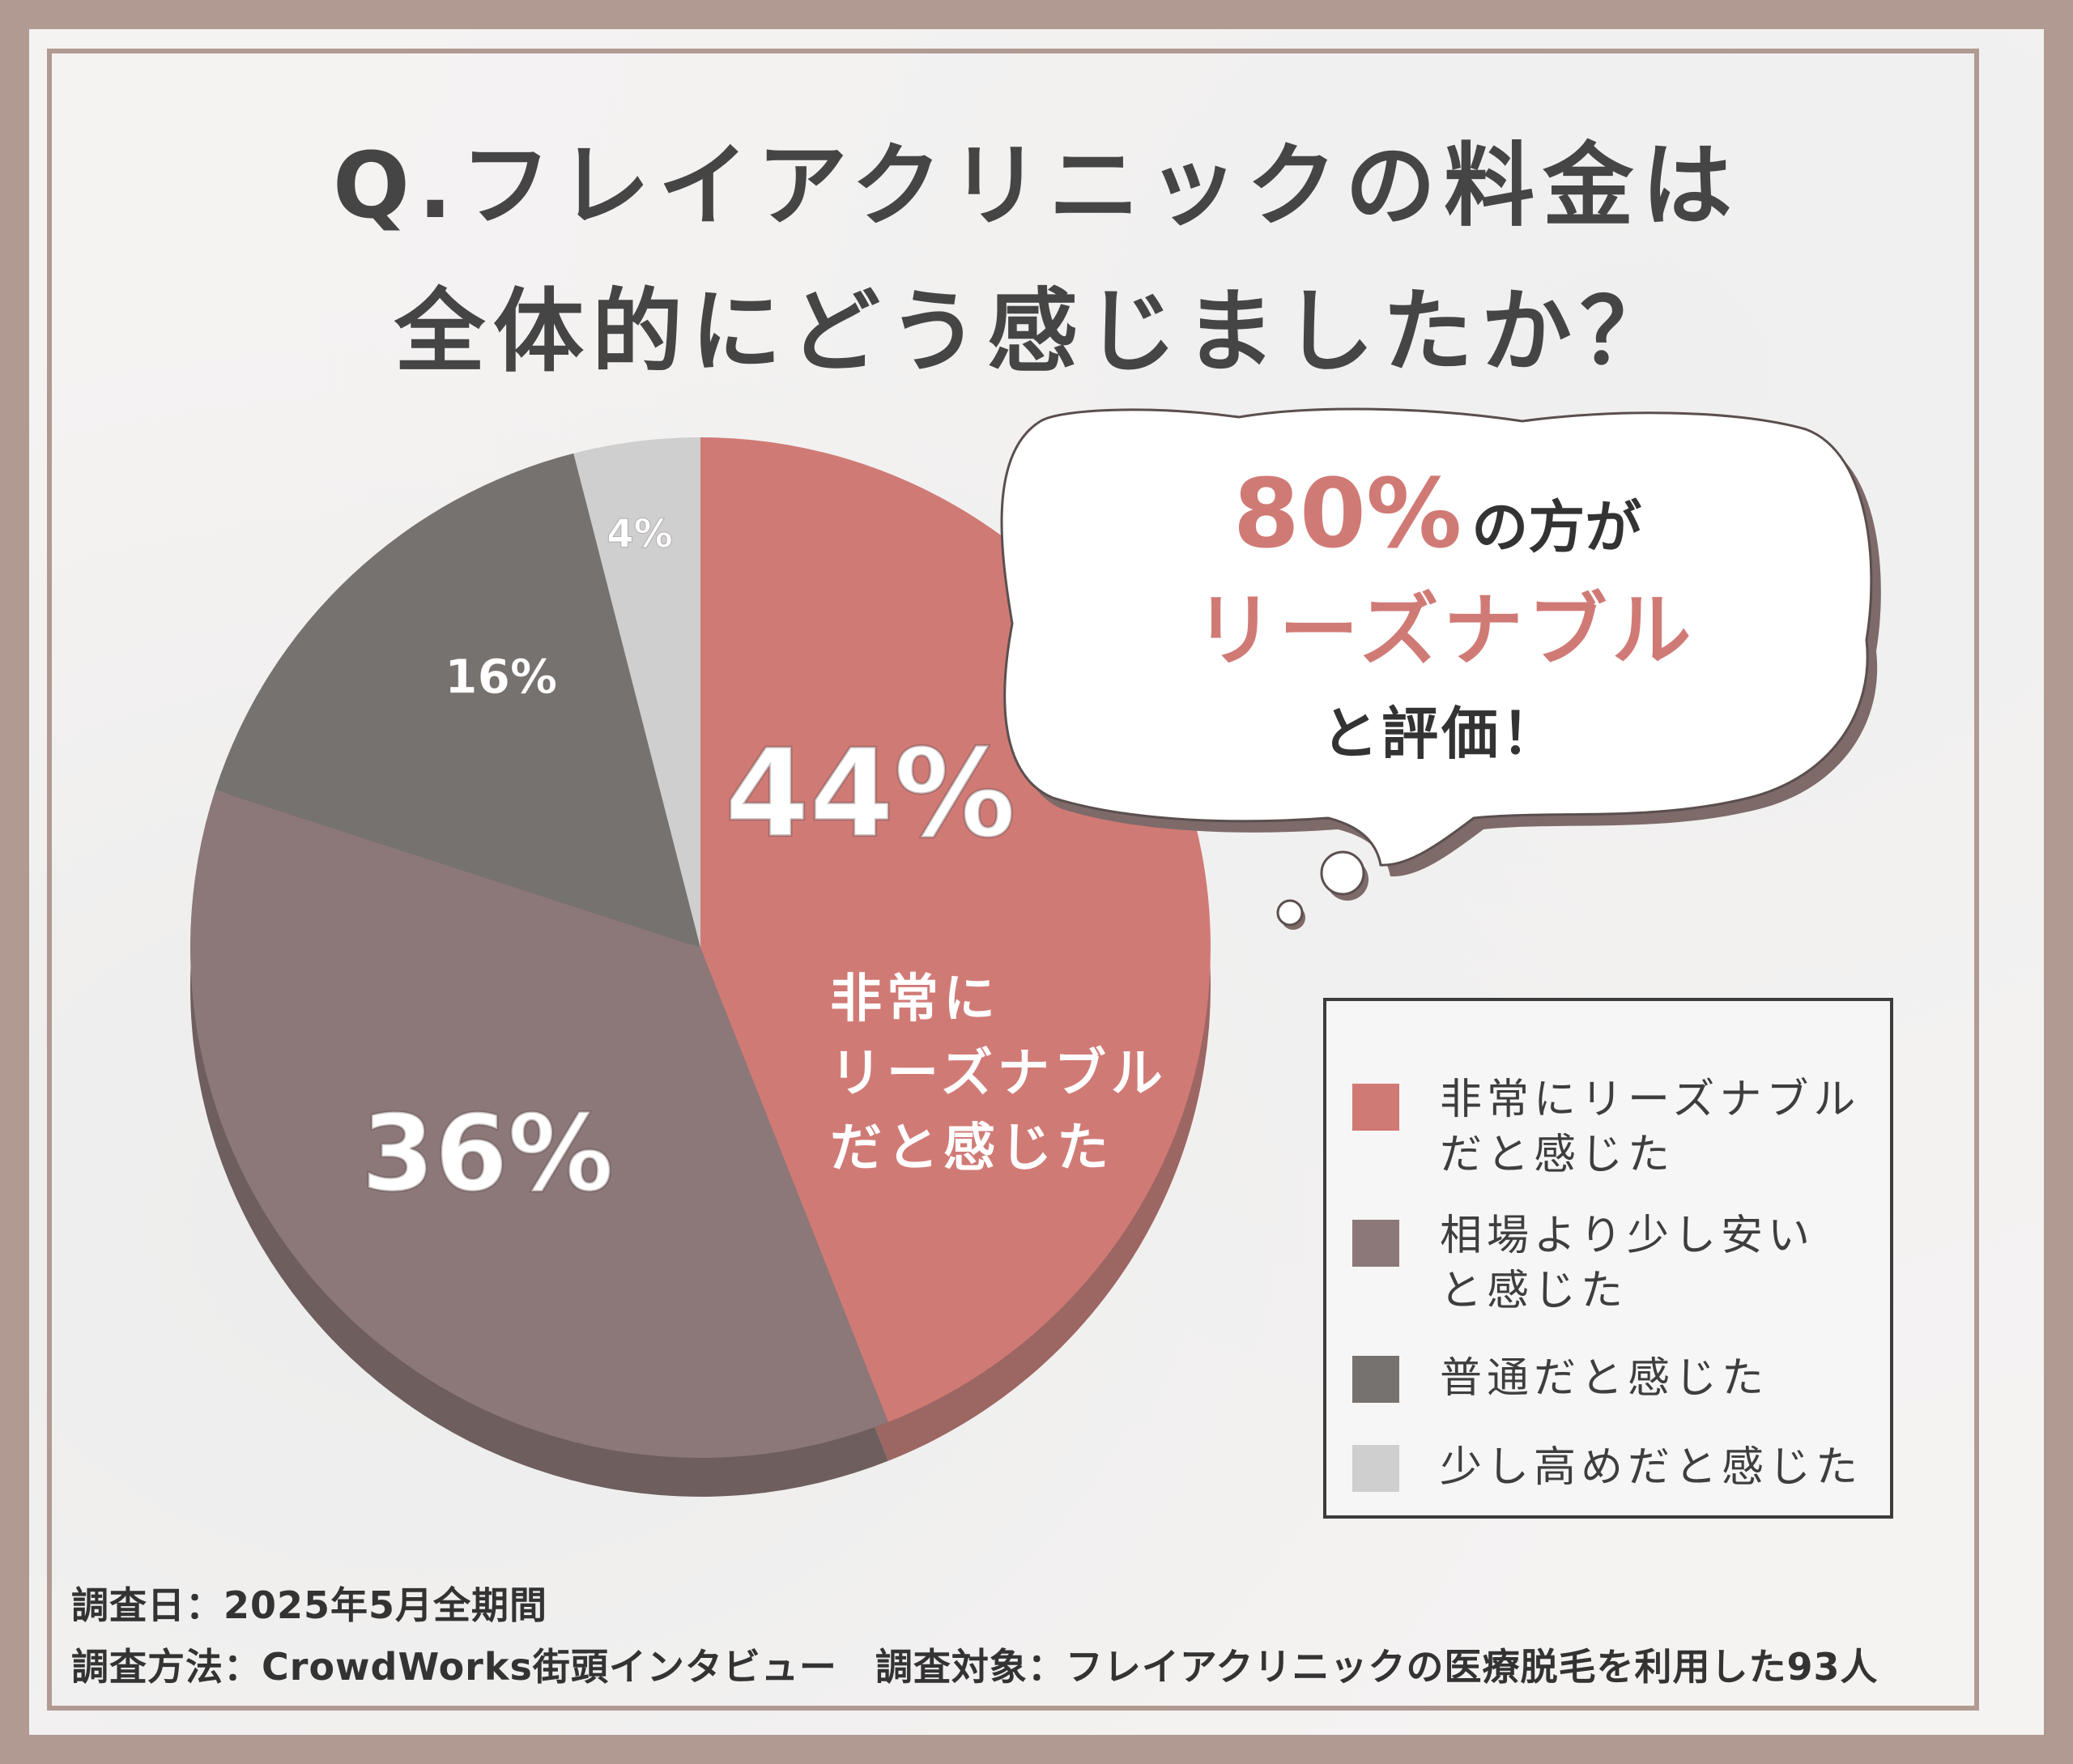 This screenshot has height=1764, width=2073. I want to click on bubble-line-1: 80% の方が, so click(1437, 513).